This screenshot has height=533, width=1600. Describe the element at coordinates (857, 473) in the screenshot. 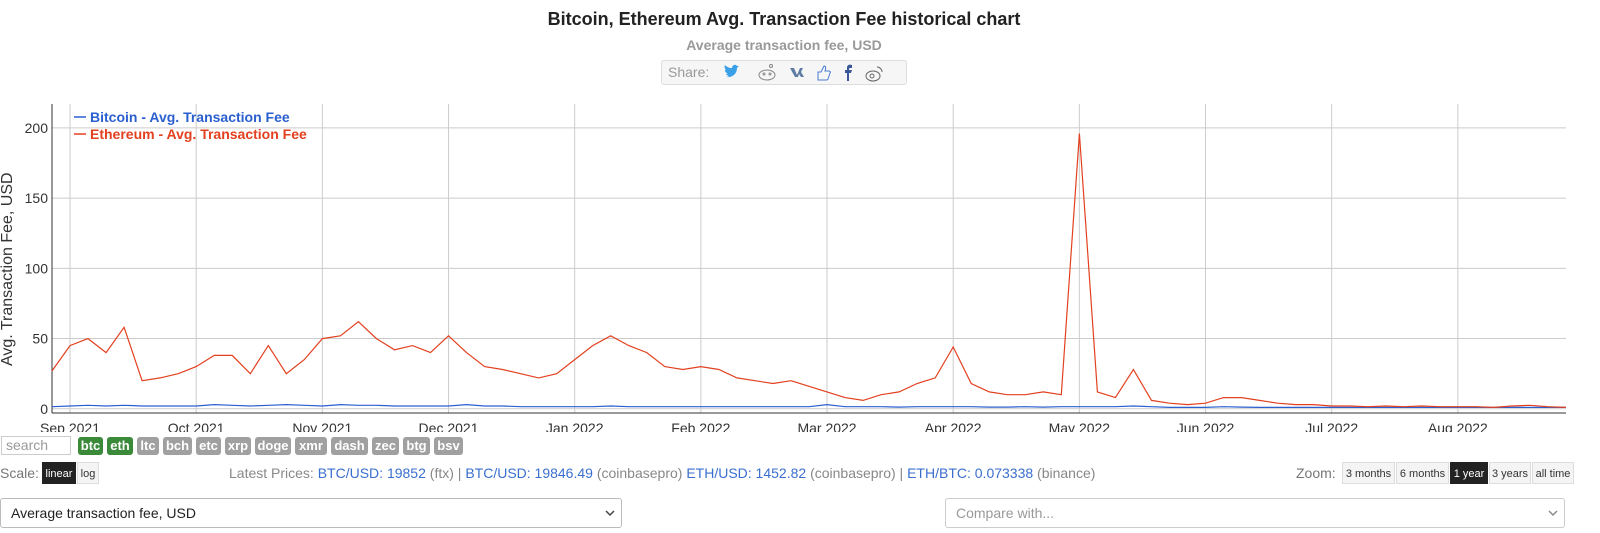

I see `price-source: (coinbasepro) |` at that location.